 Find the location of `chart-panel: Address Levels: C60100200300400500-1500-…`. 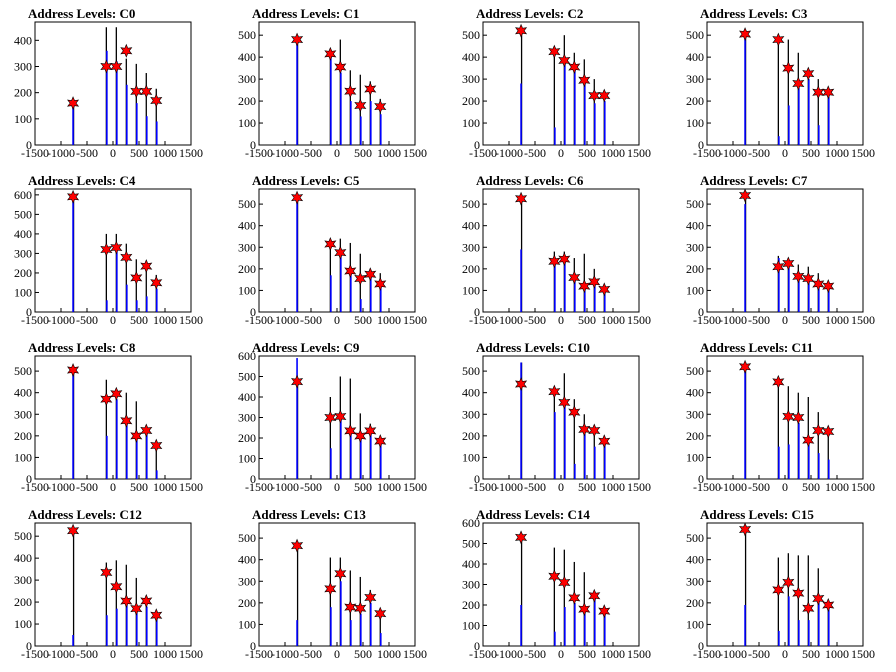

chart-panel: Address Levels: C60100200300400500-1500-… is located at coordinates (556, 250).